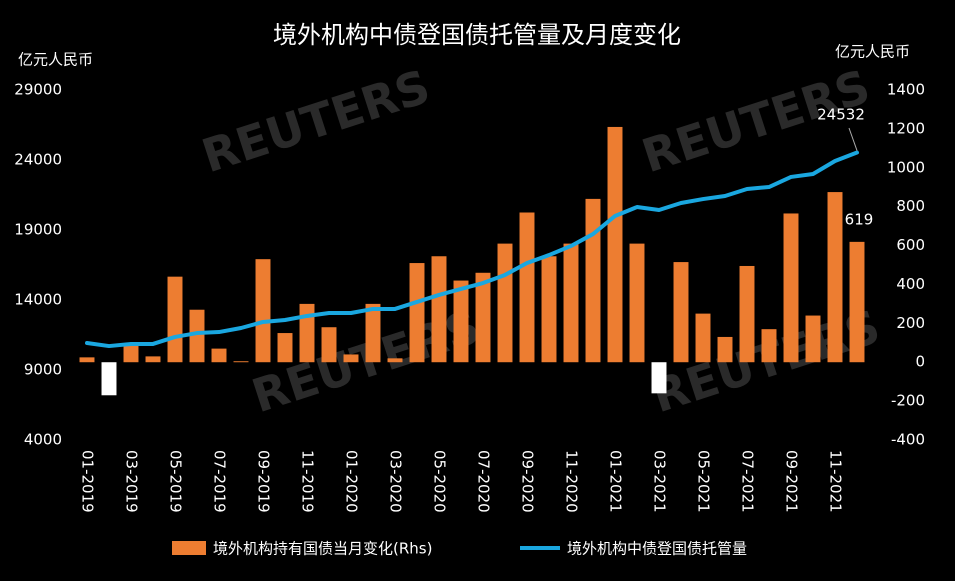  Describe the element at coordinates (908, 401) in the screenshot. I see `y2-tick-label: -200` at that location.